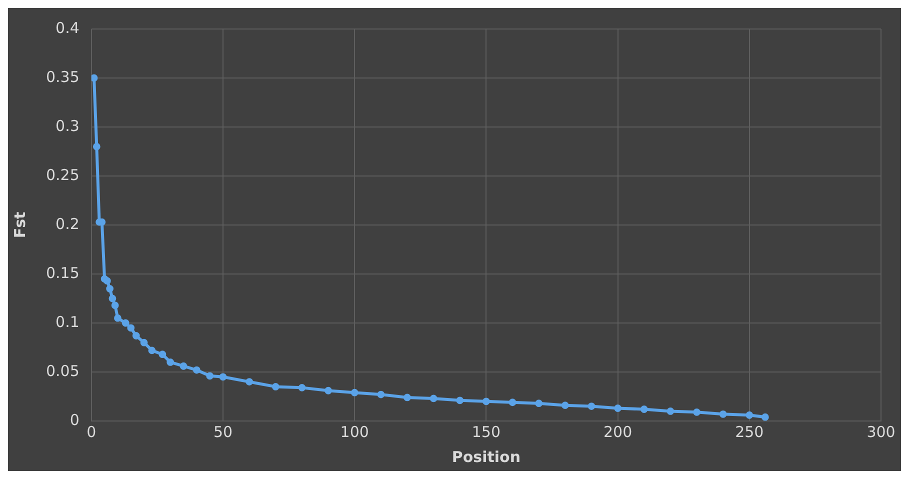 The image size is (909, 479). I want to click on x-tick-label: 50, so click(223, 431).